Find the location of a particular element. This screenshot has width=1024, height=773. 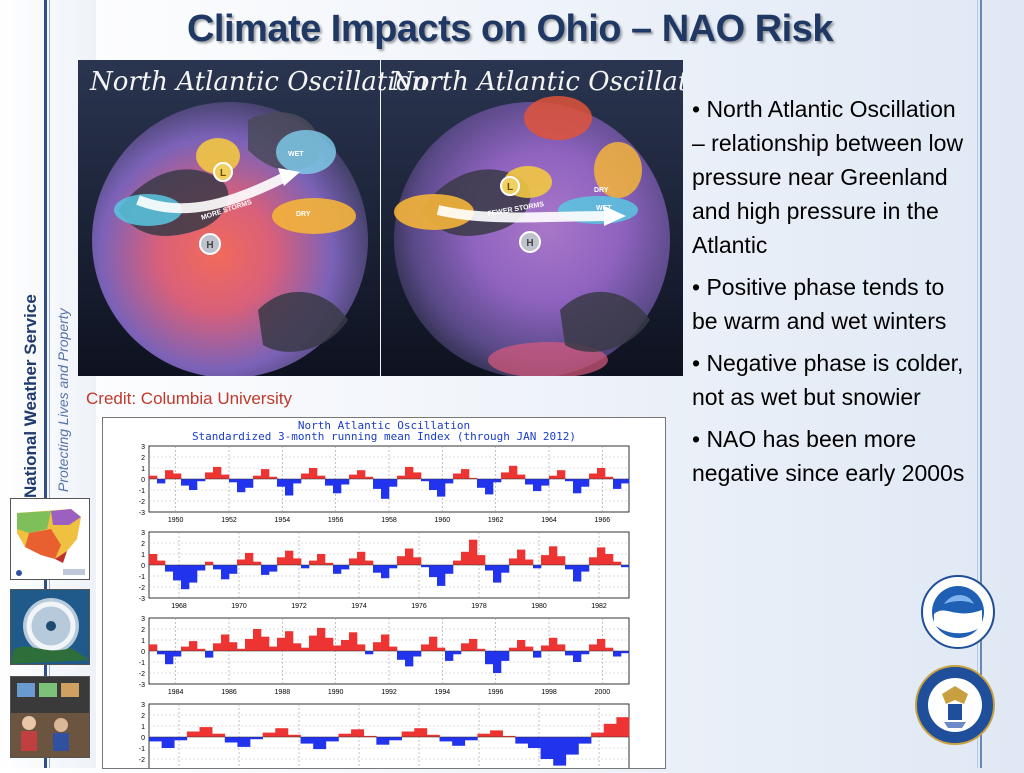

right-wet-label: WET is located at coordinates (604, 208).